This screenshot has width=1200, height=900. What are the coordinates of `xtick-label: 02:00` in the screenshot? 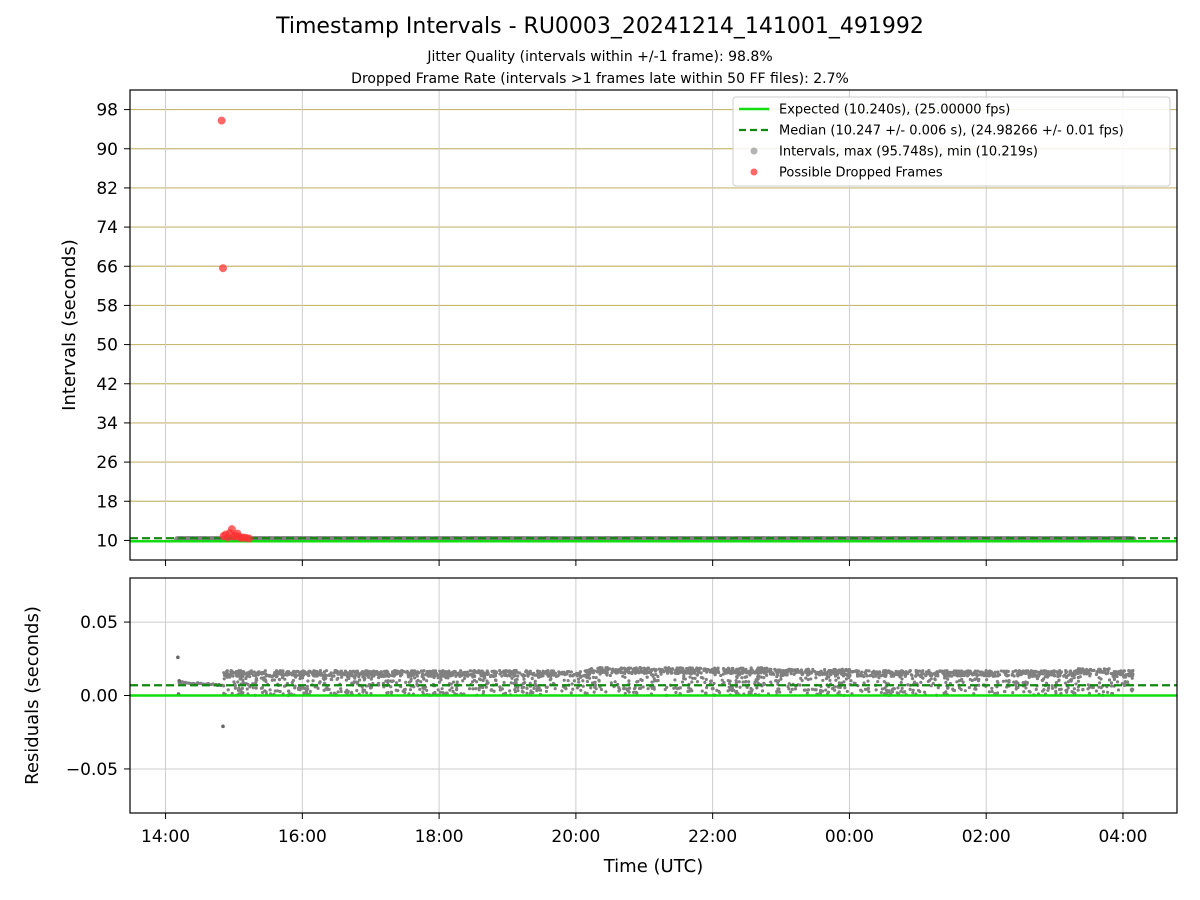 It's located at (986, 837).